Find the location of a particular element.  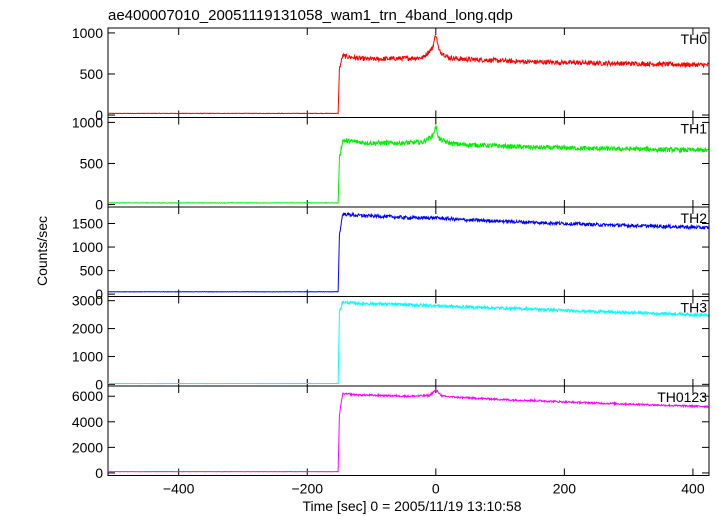

series-line-th0 is located at coordinates (408, 74).